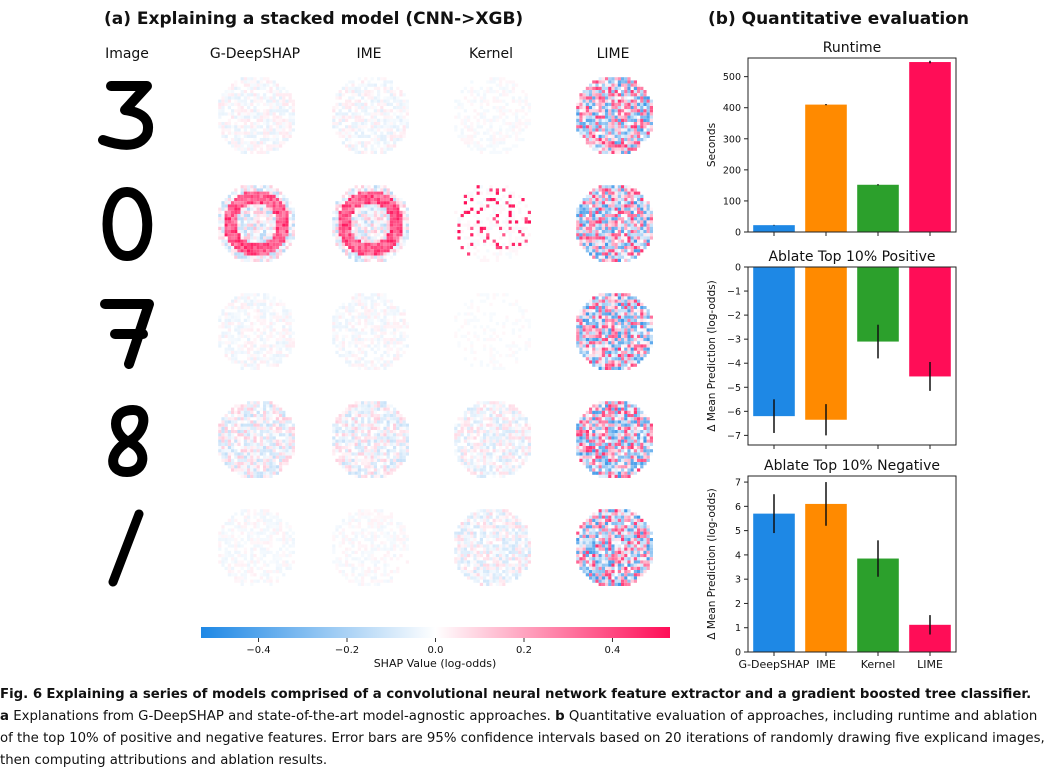  I want to click on y-tick-label: −7, so click(734, 436).